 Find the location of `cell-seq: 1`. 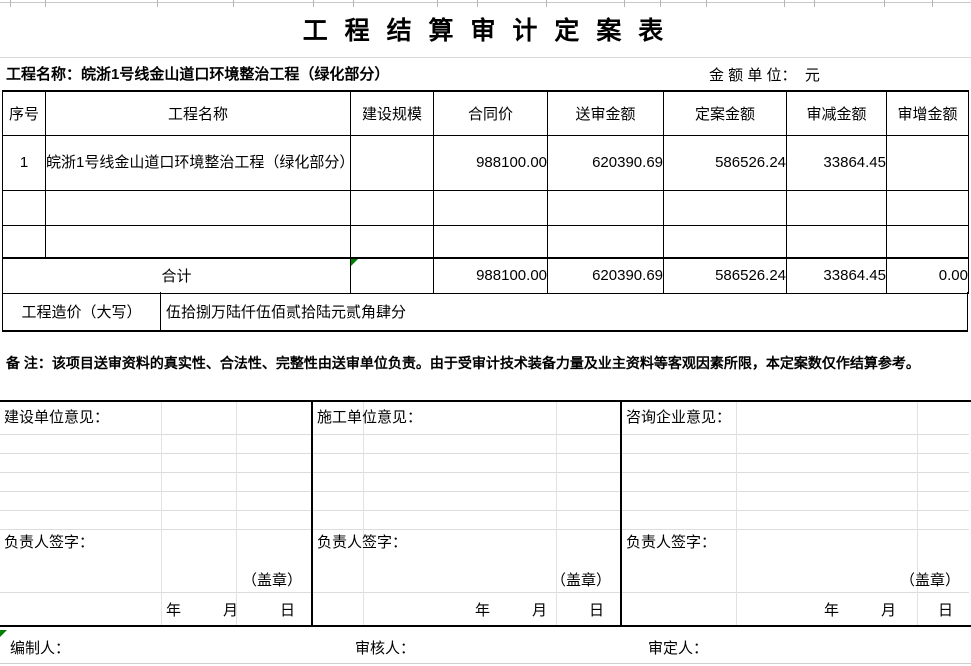

cell-seq: 1 is located at coordinates (24, 162).